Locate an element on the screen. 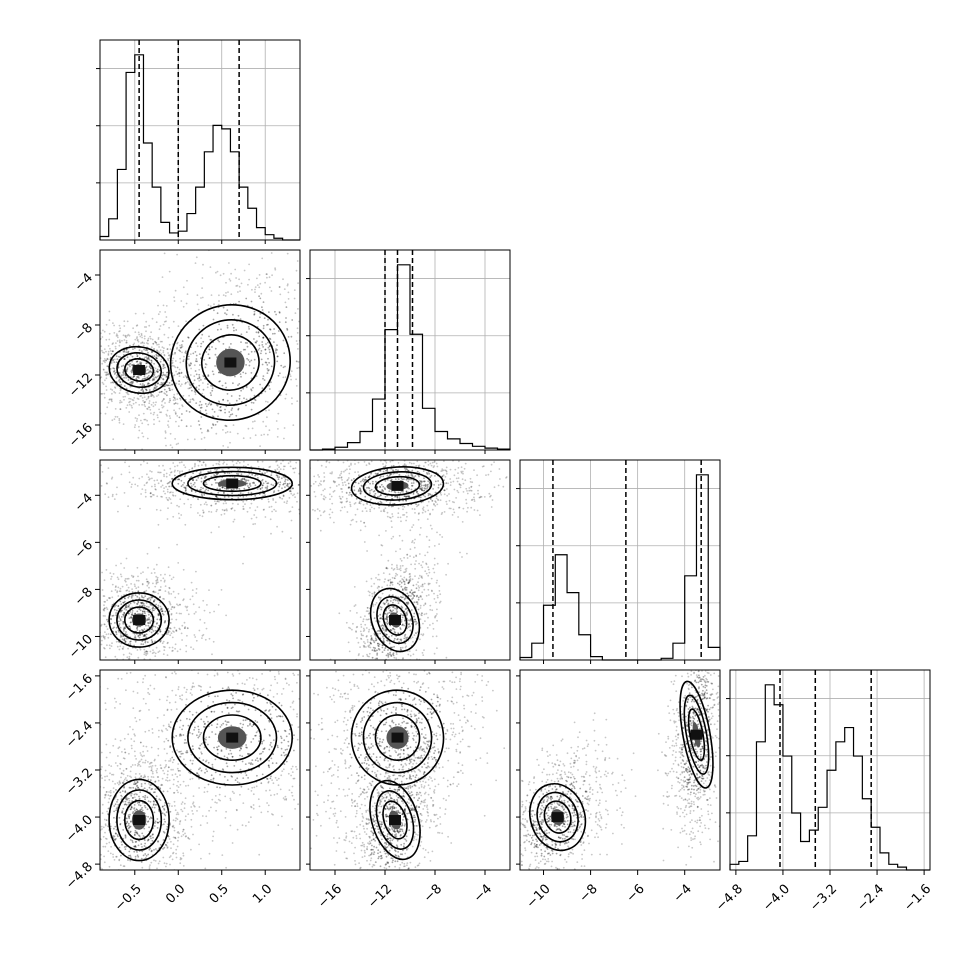 This screenshot has width=970, height=970. joint-1-2-content is located at coordinates (409, 588).